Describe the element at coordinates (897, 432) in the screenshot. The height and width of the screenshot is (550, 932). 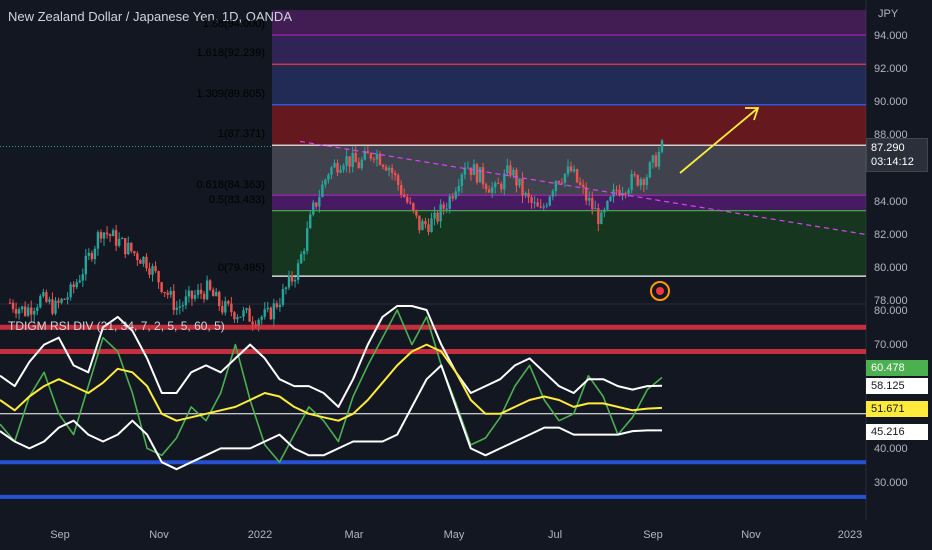
I see `lower-band-badge: 45.216` at that location.